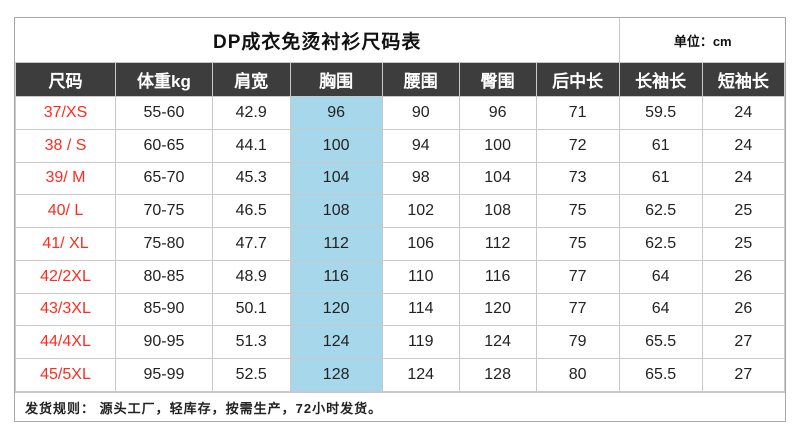 This screenshot has height=442, width=800. Describe the element at coordinates (577, 178) in the screenshot. I see `data-cell: 73` at that location.